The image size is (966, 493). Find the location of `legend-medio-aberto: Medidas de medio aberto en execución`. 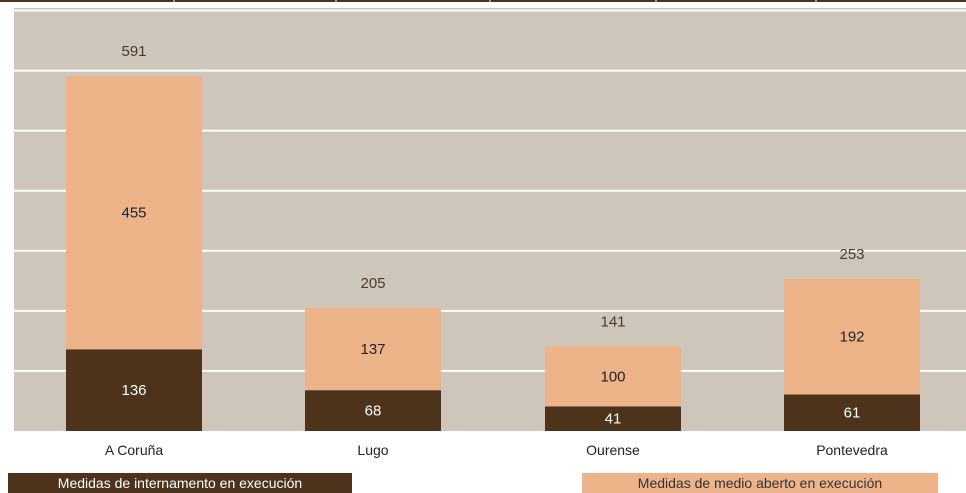

legend-medio-aberto: Medidas de medio aberto en execución is located at coordinates (760, 483).